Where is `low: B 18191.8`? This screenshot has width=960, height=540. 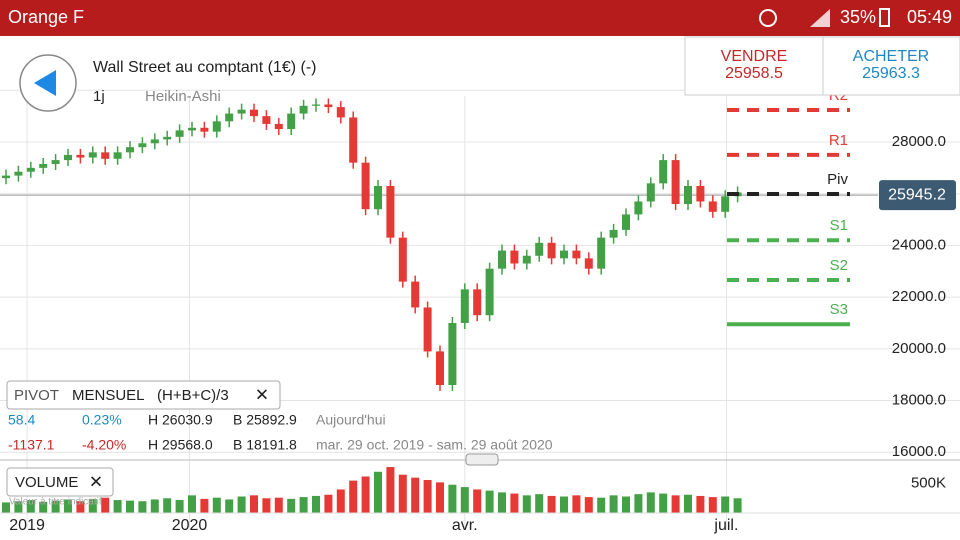 low: B 18191.8 is located at coordinates (265, 445).